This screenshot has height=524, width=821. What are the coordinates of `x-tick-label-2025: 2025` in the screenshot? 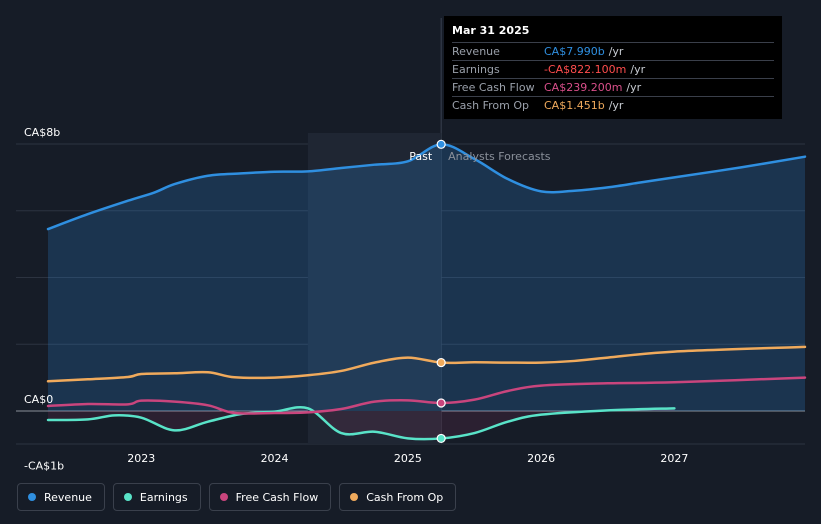 It's located at (408, 458).